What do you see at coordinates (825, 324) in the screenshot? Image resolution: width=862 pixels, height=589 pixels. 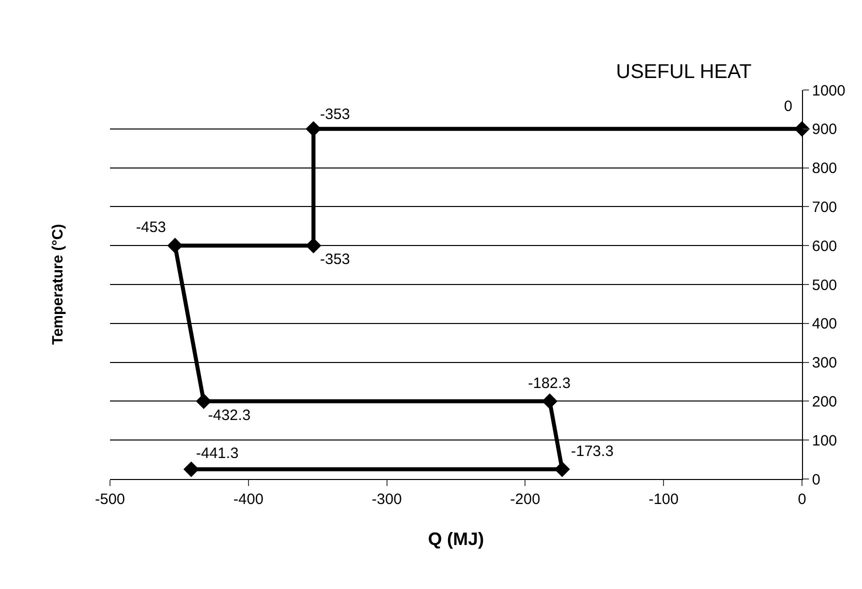 I see `y-tick-label: 400` at bounding box center [825, 324].